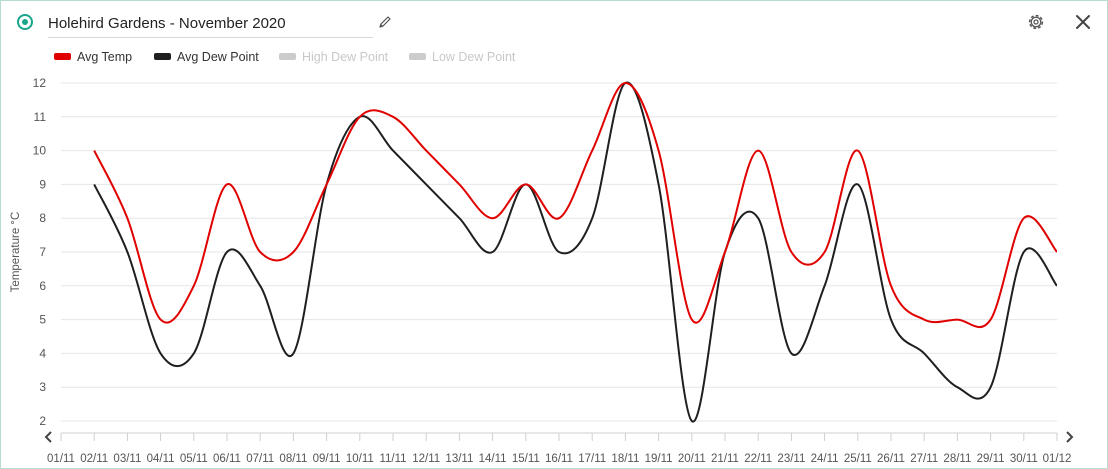 This screenshot has height=469, width=1108. I want to click on legend-swatch-low-dew-point, so click(417, 56).